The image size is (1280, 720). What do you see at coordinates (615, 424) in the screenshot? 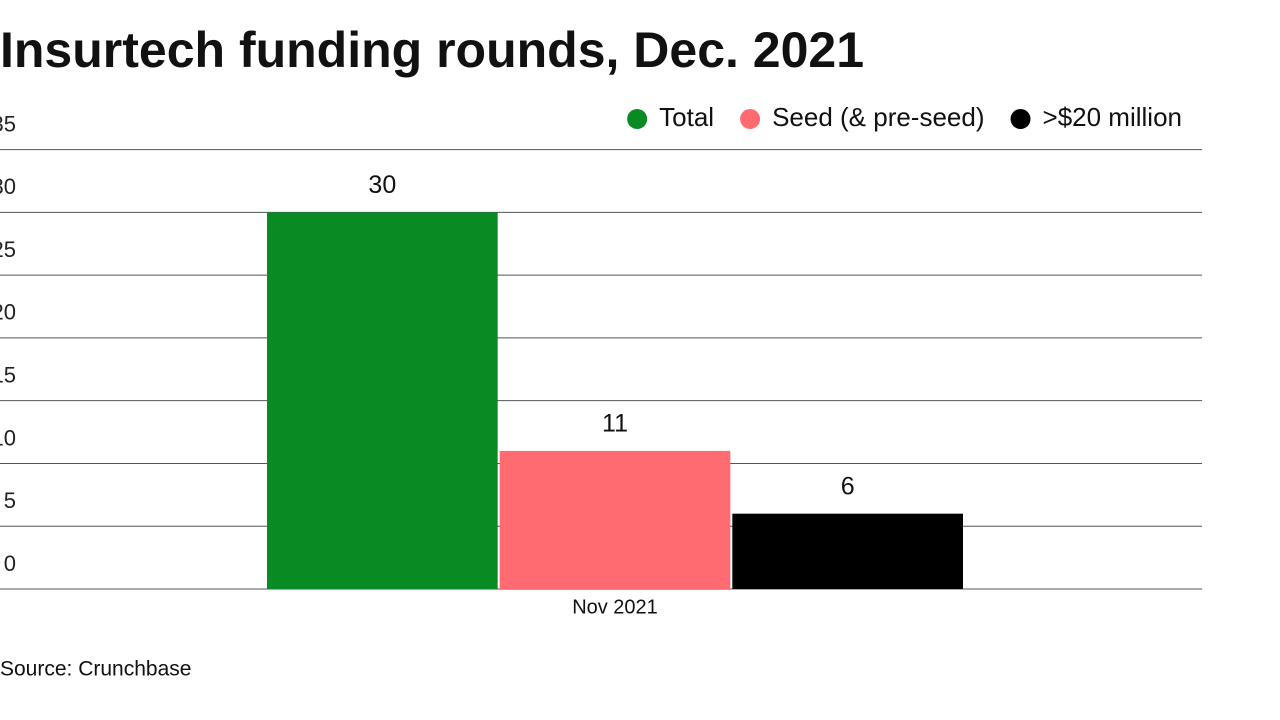
I see `value-label: 11` at bounding box center [615, 424].